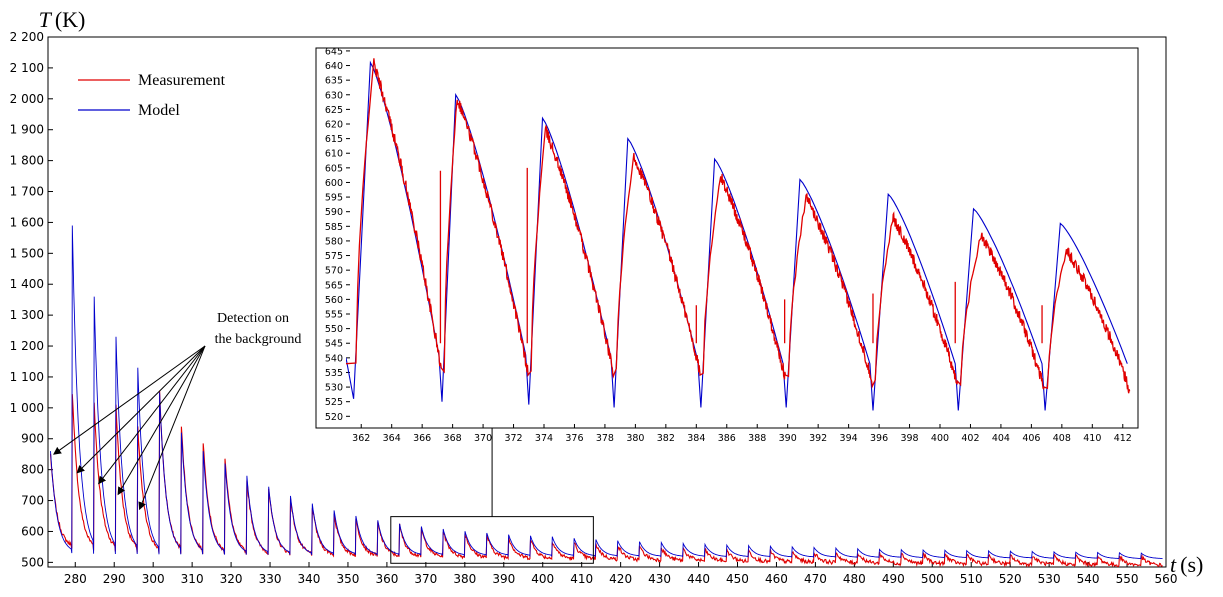  What do you see at coordinates (757, 438) in the screenshot?
I see `inset-x-tick-label: 388` at bounding box center [757, 438].